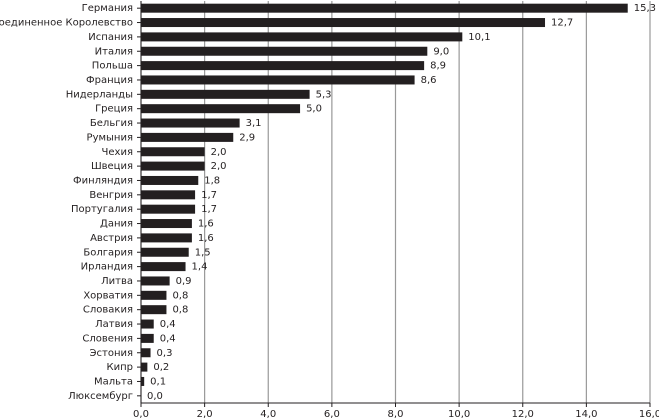 The width and height of the screenshot is (659, 419). Describe the element at coordinates (203, 252) in the screenshot. I see `value-label: 1,5` at that location.